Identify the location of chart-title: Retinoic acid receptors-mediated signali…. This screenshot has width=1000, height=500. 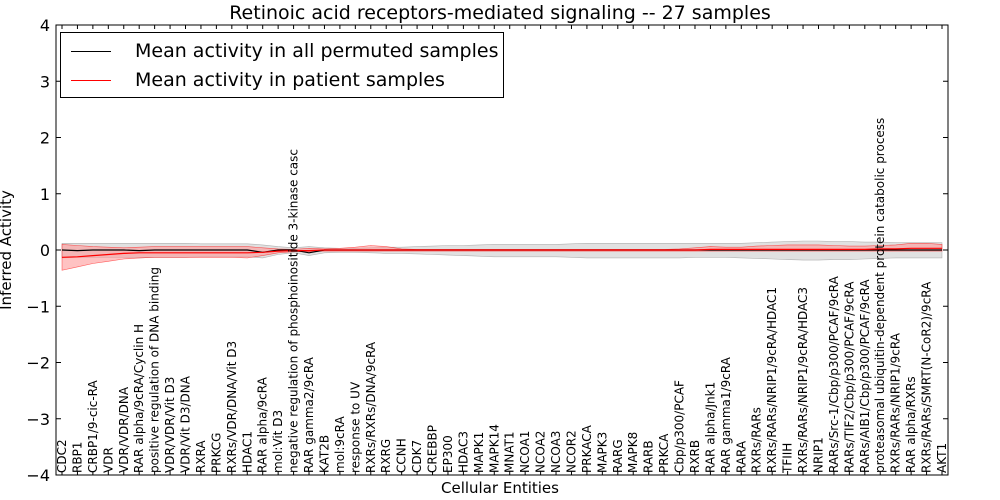
(500, 13).